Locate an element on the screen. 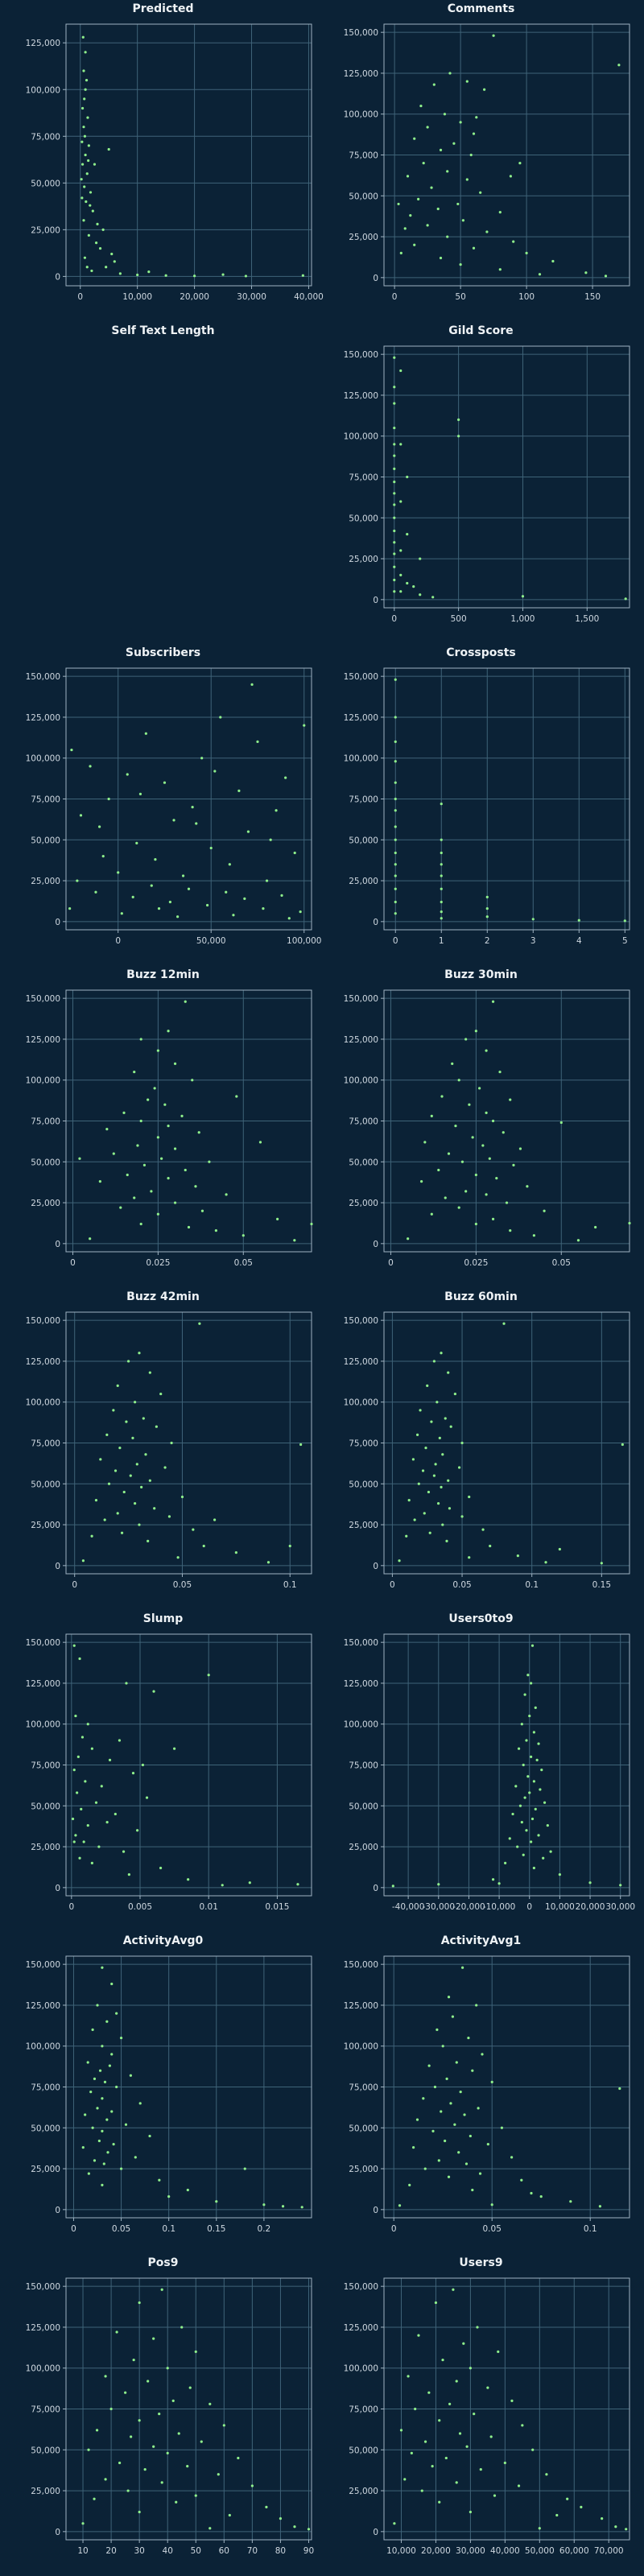 The image size is (644, 2576). x-tick-label: 0.01 is located at coordinates (209, 1907).